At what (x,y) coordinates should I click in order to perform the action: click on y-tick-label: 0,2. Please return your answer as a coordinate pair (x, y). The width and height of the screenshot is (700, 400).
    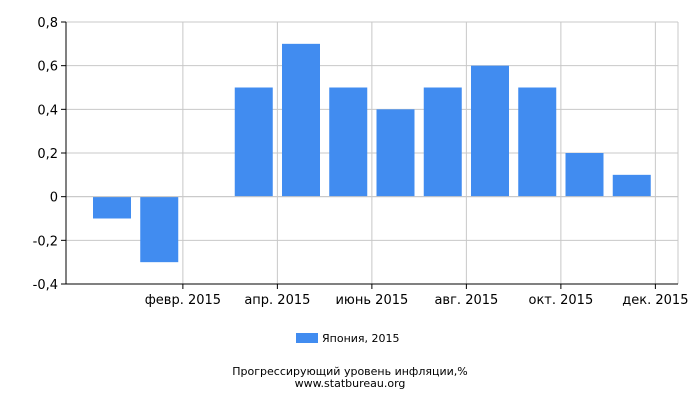
    Looking at the image, I should click on (47, 154).